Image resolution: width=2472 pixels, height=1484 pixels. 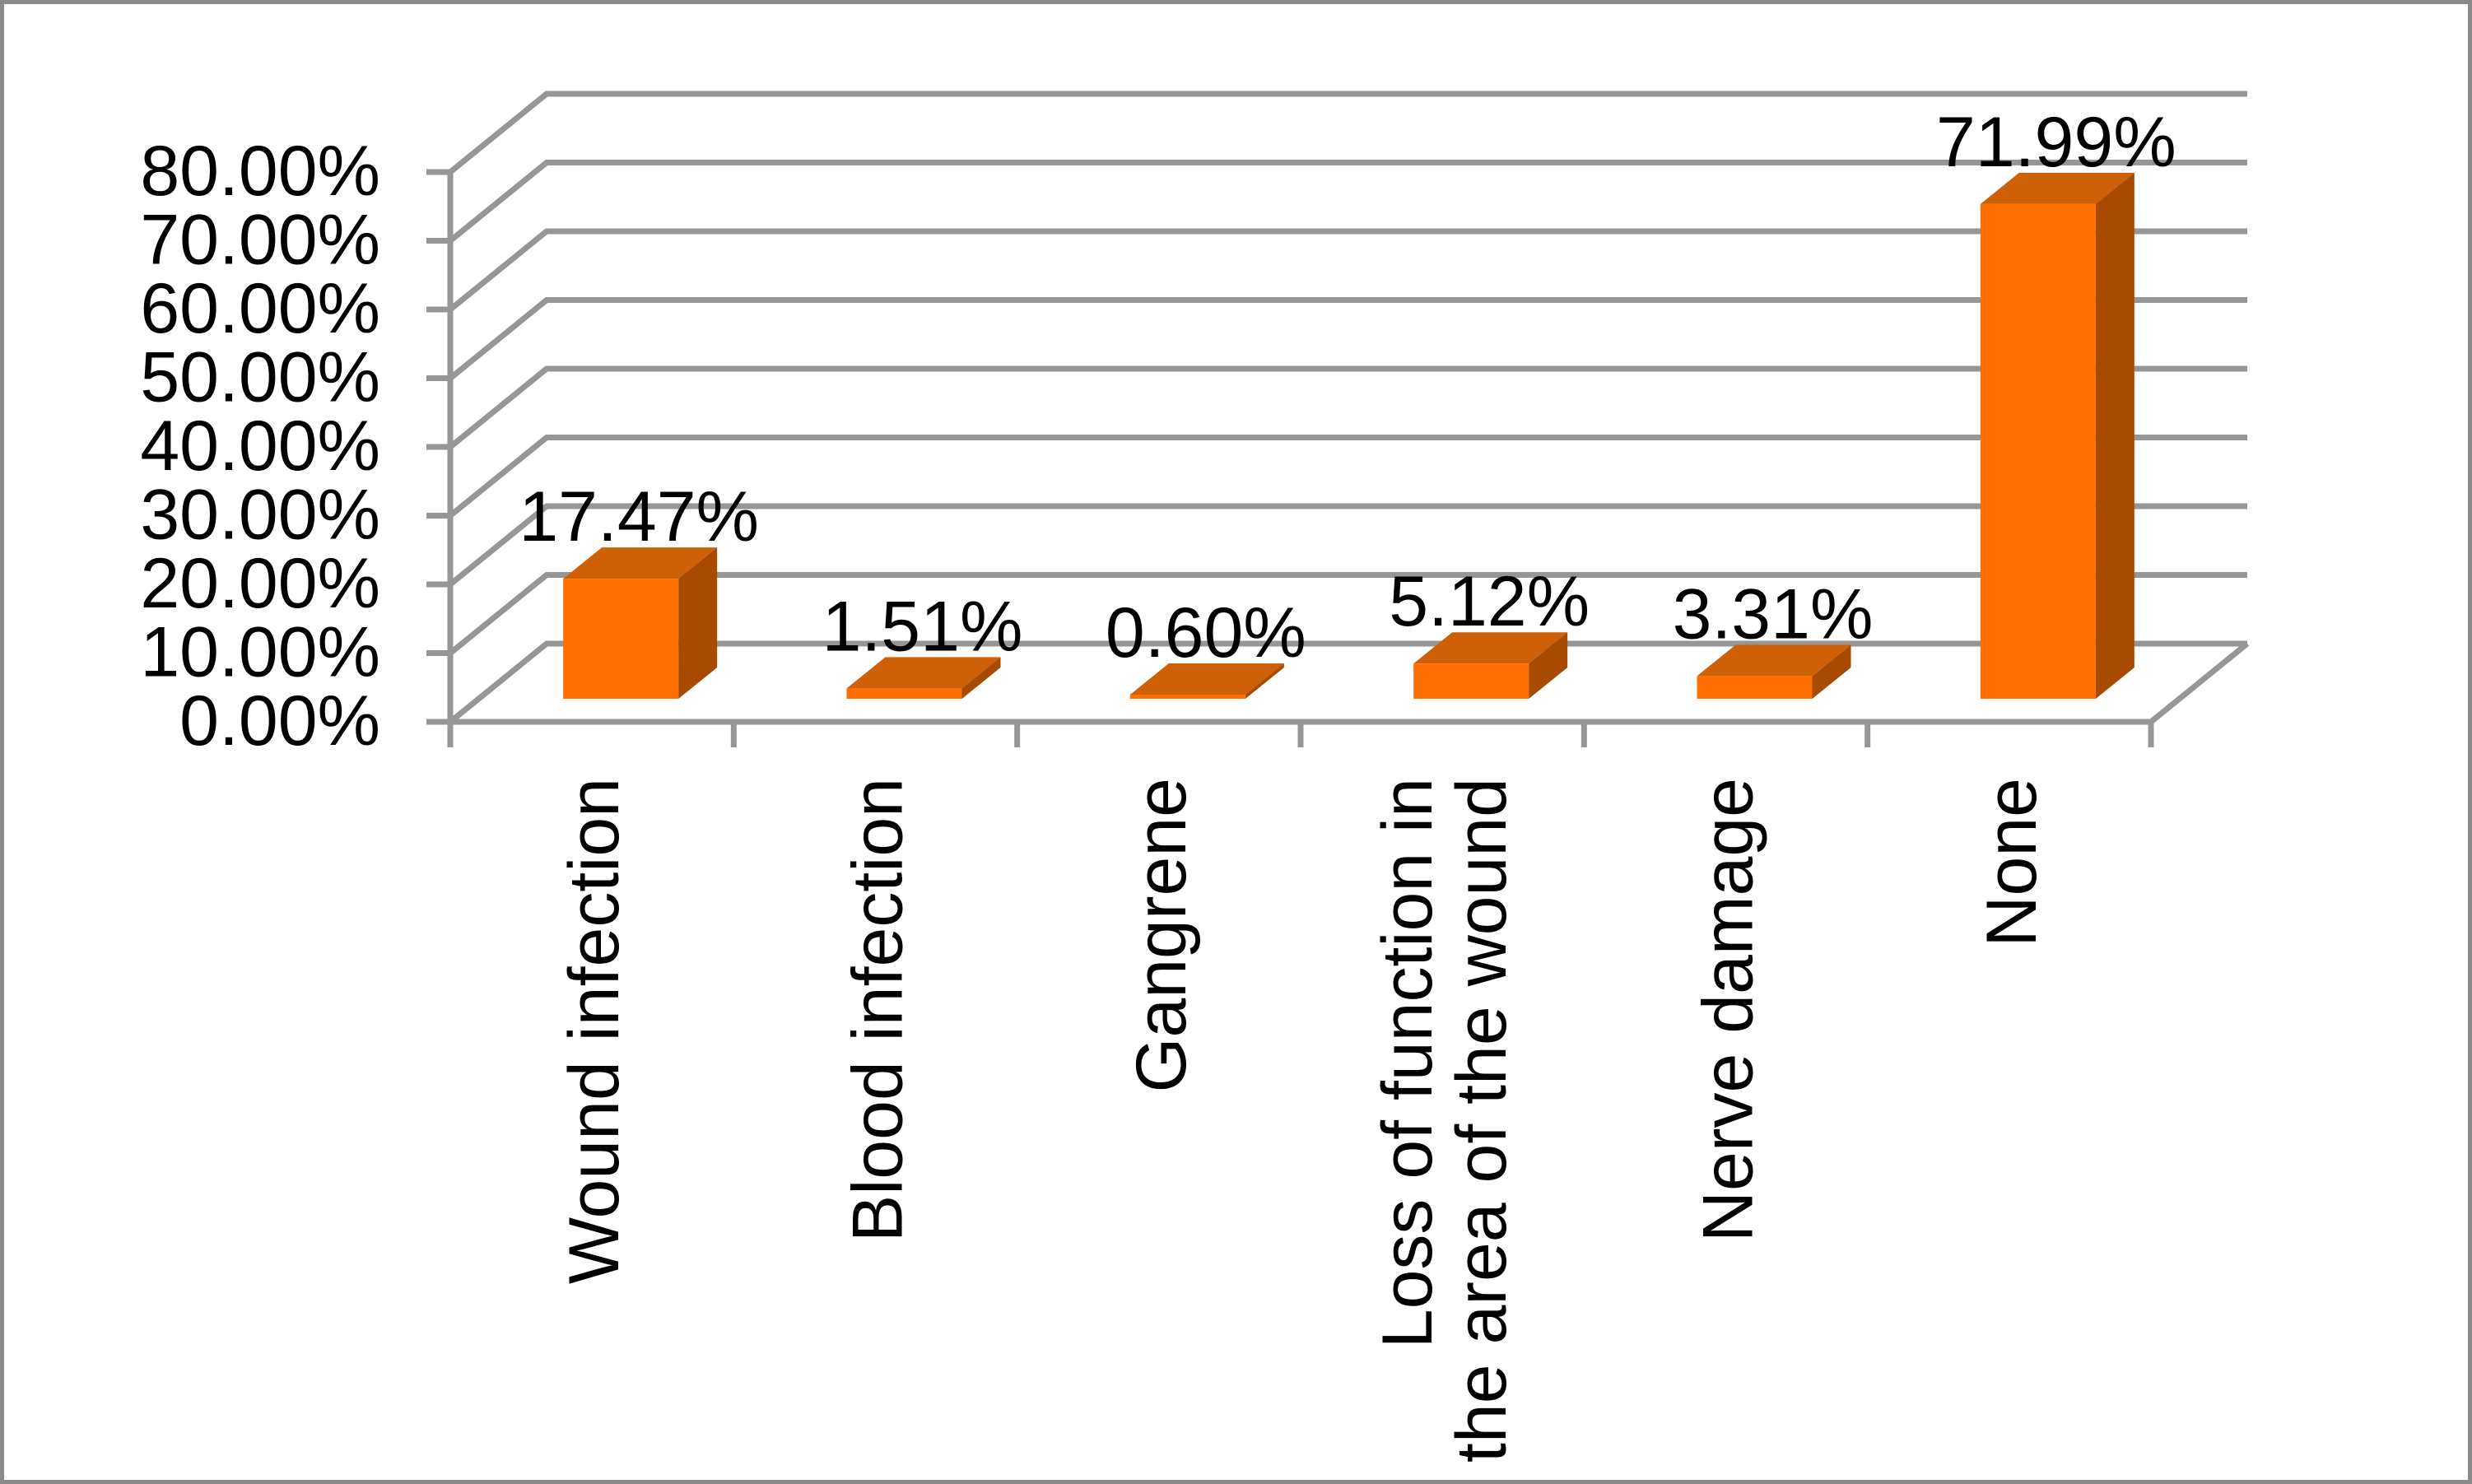 What do you see at coordinates (1729, 1010) in the screenshot?
I see `category-label-line: Nerve damage` at bounding box center [1729, 1010].